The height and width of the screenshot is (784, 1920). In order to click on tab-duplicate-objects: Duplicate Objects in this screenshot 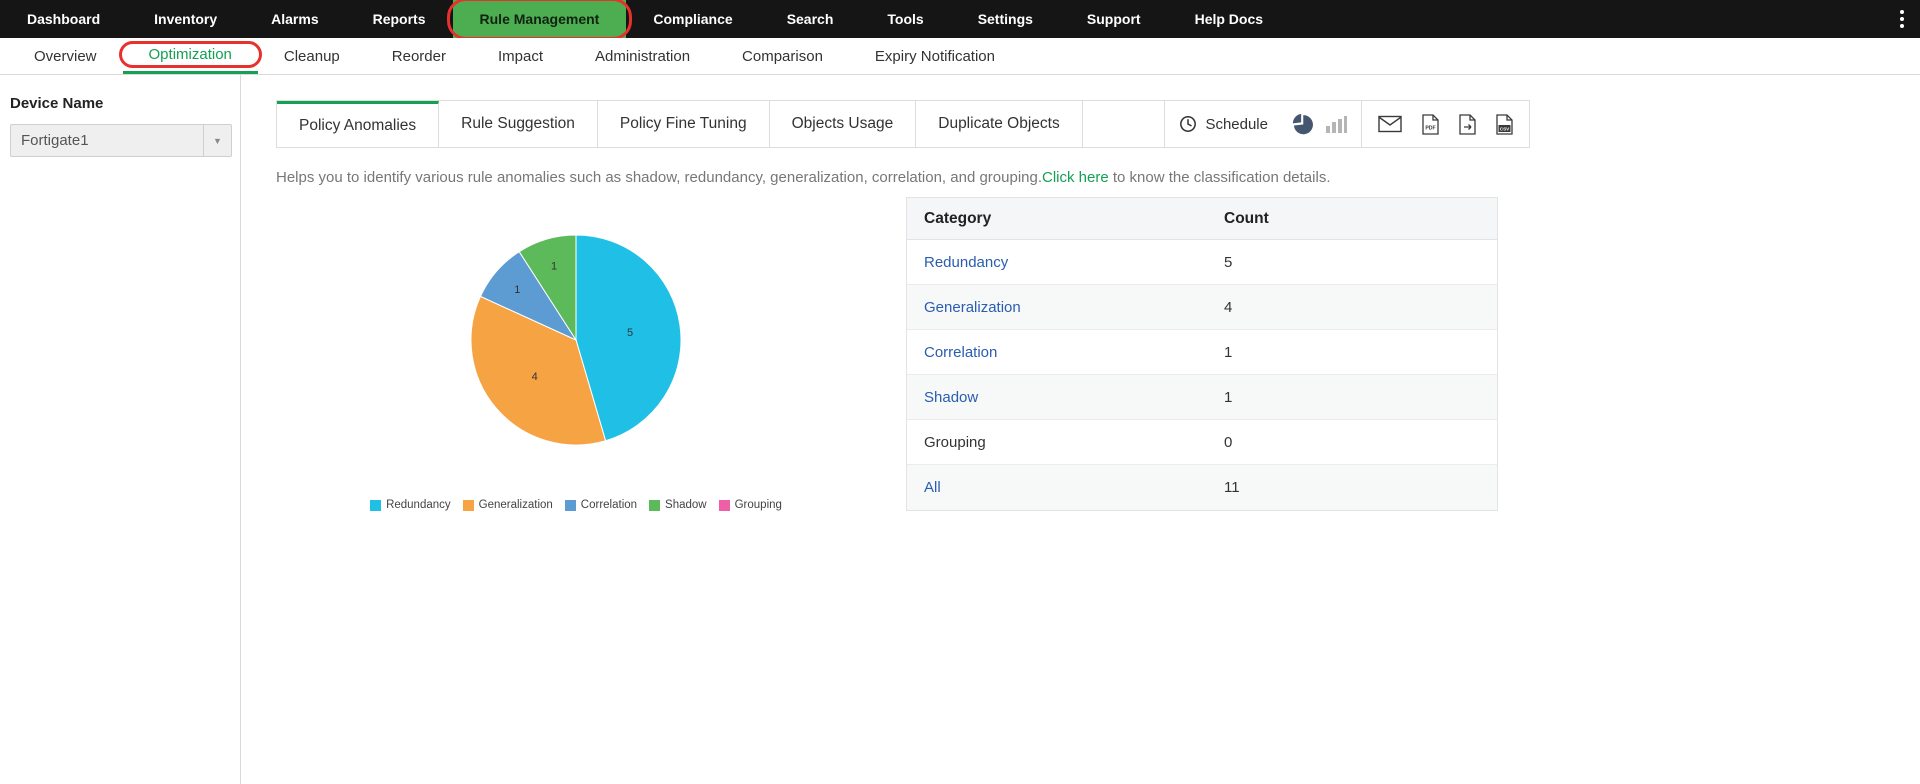, I will do `click(999, 124)`.